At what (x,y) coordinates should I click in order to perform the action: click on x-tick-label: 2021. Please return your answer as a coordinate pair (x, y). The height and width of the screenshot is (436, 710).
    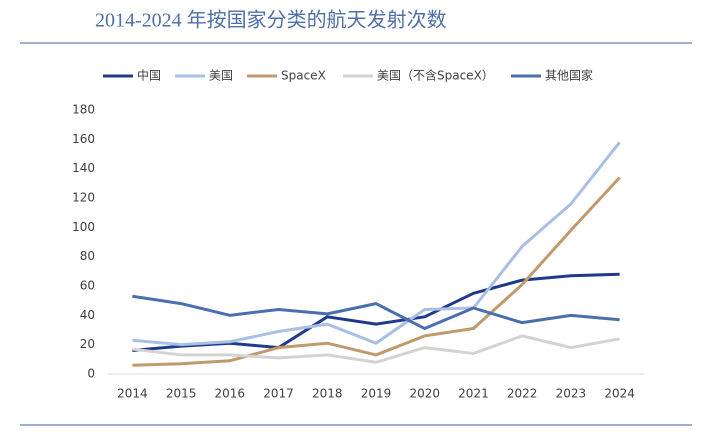
    Looking at the image, I should click on (473, 394).